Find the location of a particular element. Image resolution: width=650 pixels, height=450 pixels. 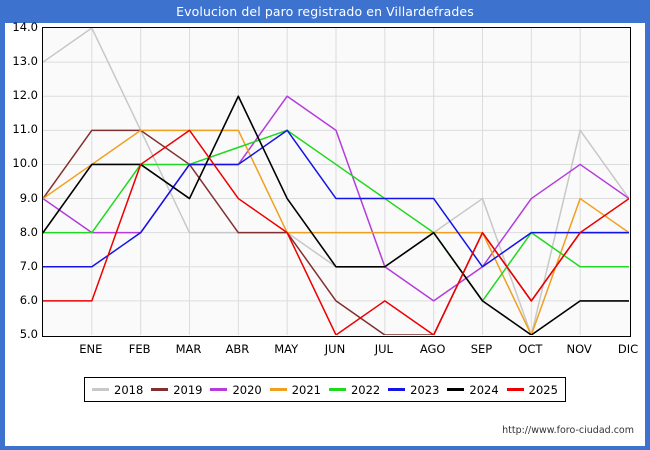

legend-item-2022: 2022 is located at coordinates (354, 389).